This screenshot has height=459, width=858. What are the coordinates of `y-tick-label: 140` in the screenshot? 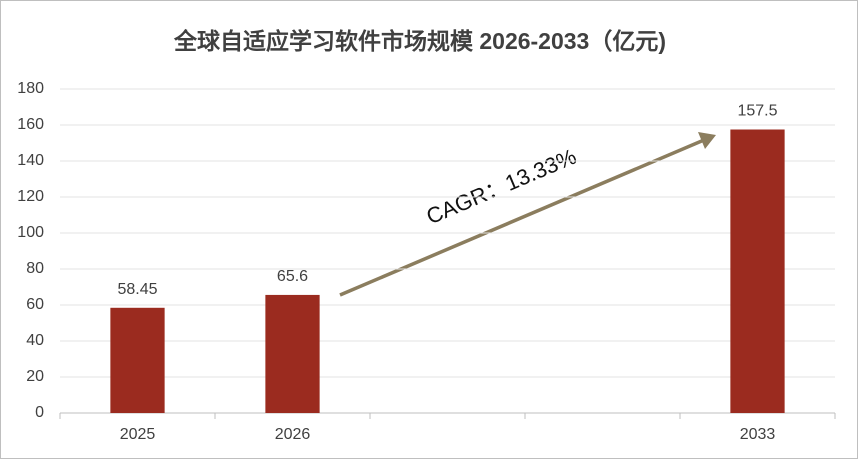 It's located at (30, 160).